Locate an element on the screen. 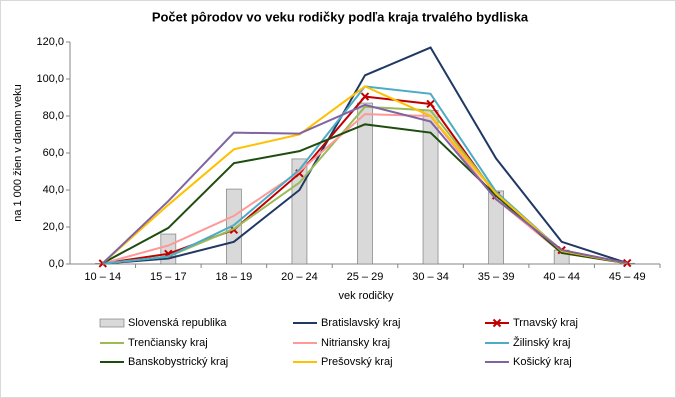 This screenshot has width=676, height=398. legend-label: Banskobystrický kraj is located at coordinates (178, 362).